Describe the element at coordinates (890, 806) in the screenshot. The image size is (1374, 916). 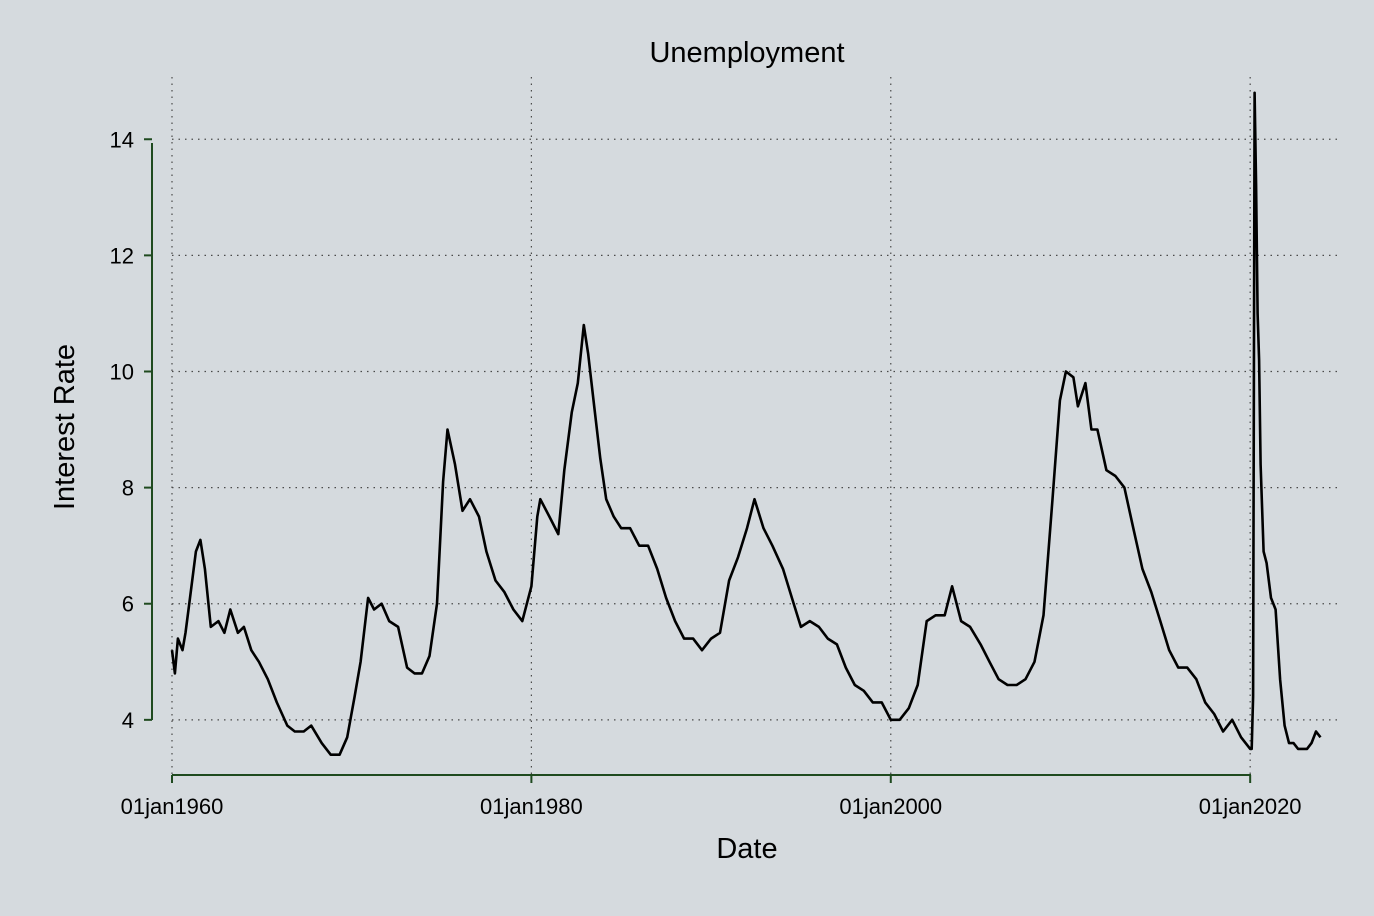
I see `x-tick-label: 01jan2000` at that location.